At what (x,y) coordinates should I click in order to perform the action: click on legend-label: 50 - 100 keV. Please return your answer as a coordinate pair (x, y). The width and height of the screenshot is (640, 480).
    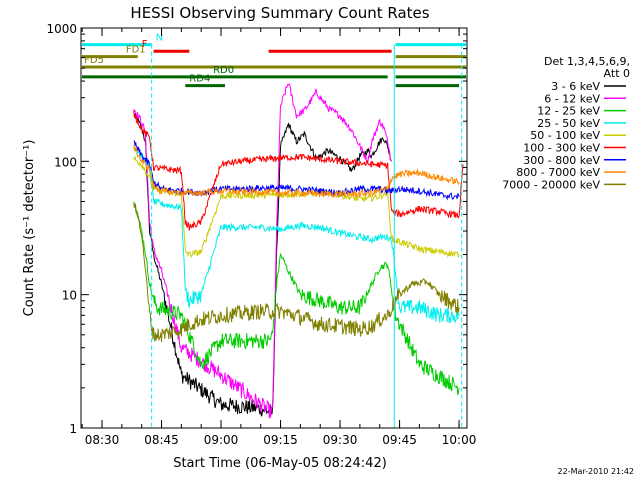
    Looking at the image, I should click on (565, 135).